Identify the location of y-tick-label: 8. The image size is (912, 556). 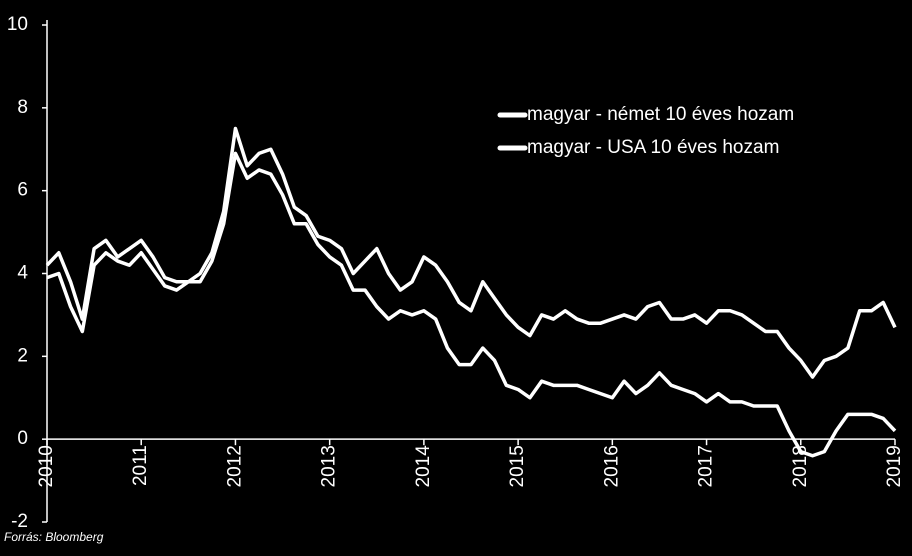
(22, 107).